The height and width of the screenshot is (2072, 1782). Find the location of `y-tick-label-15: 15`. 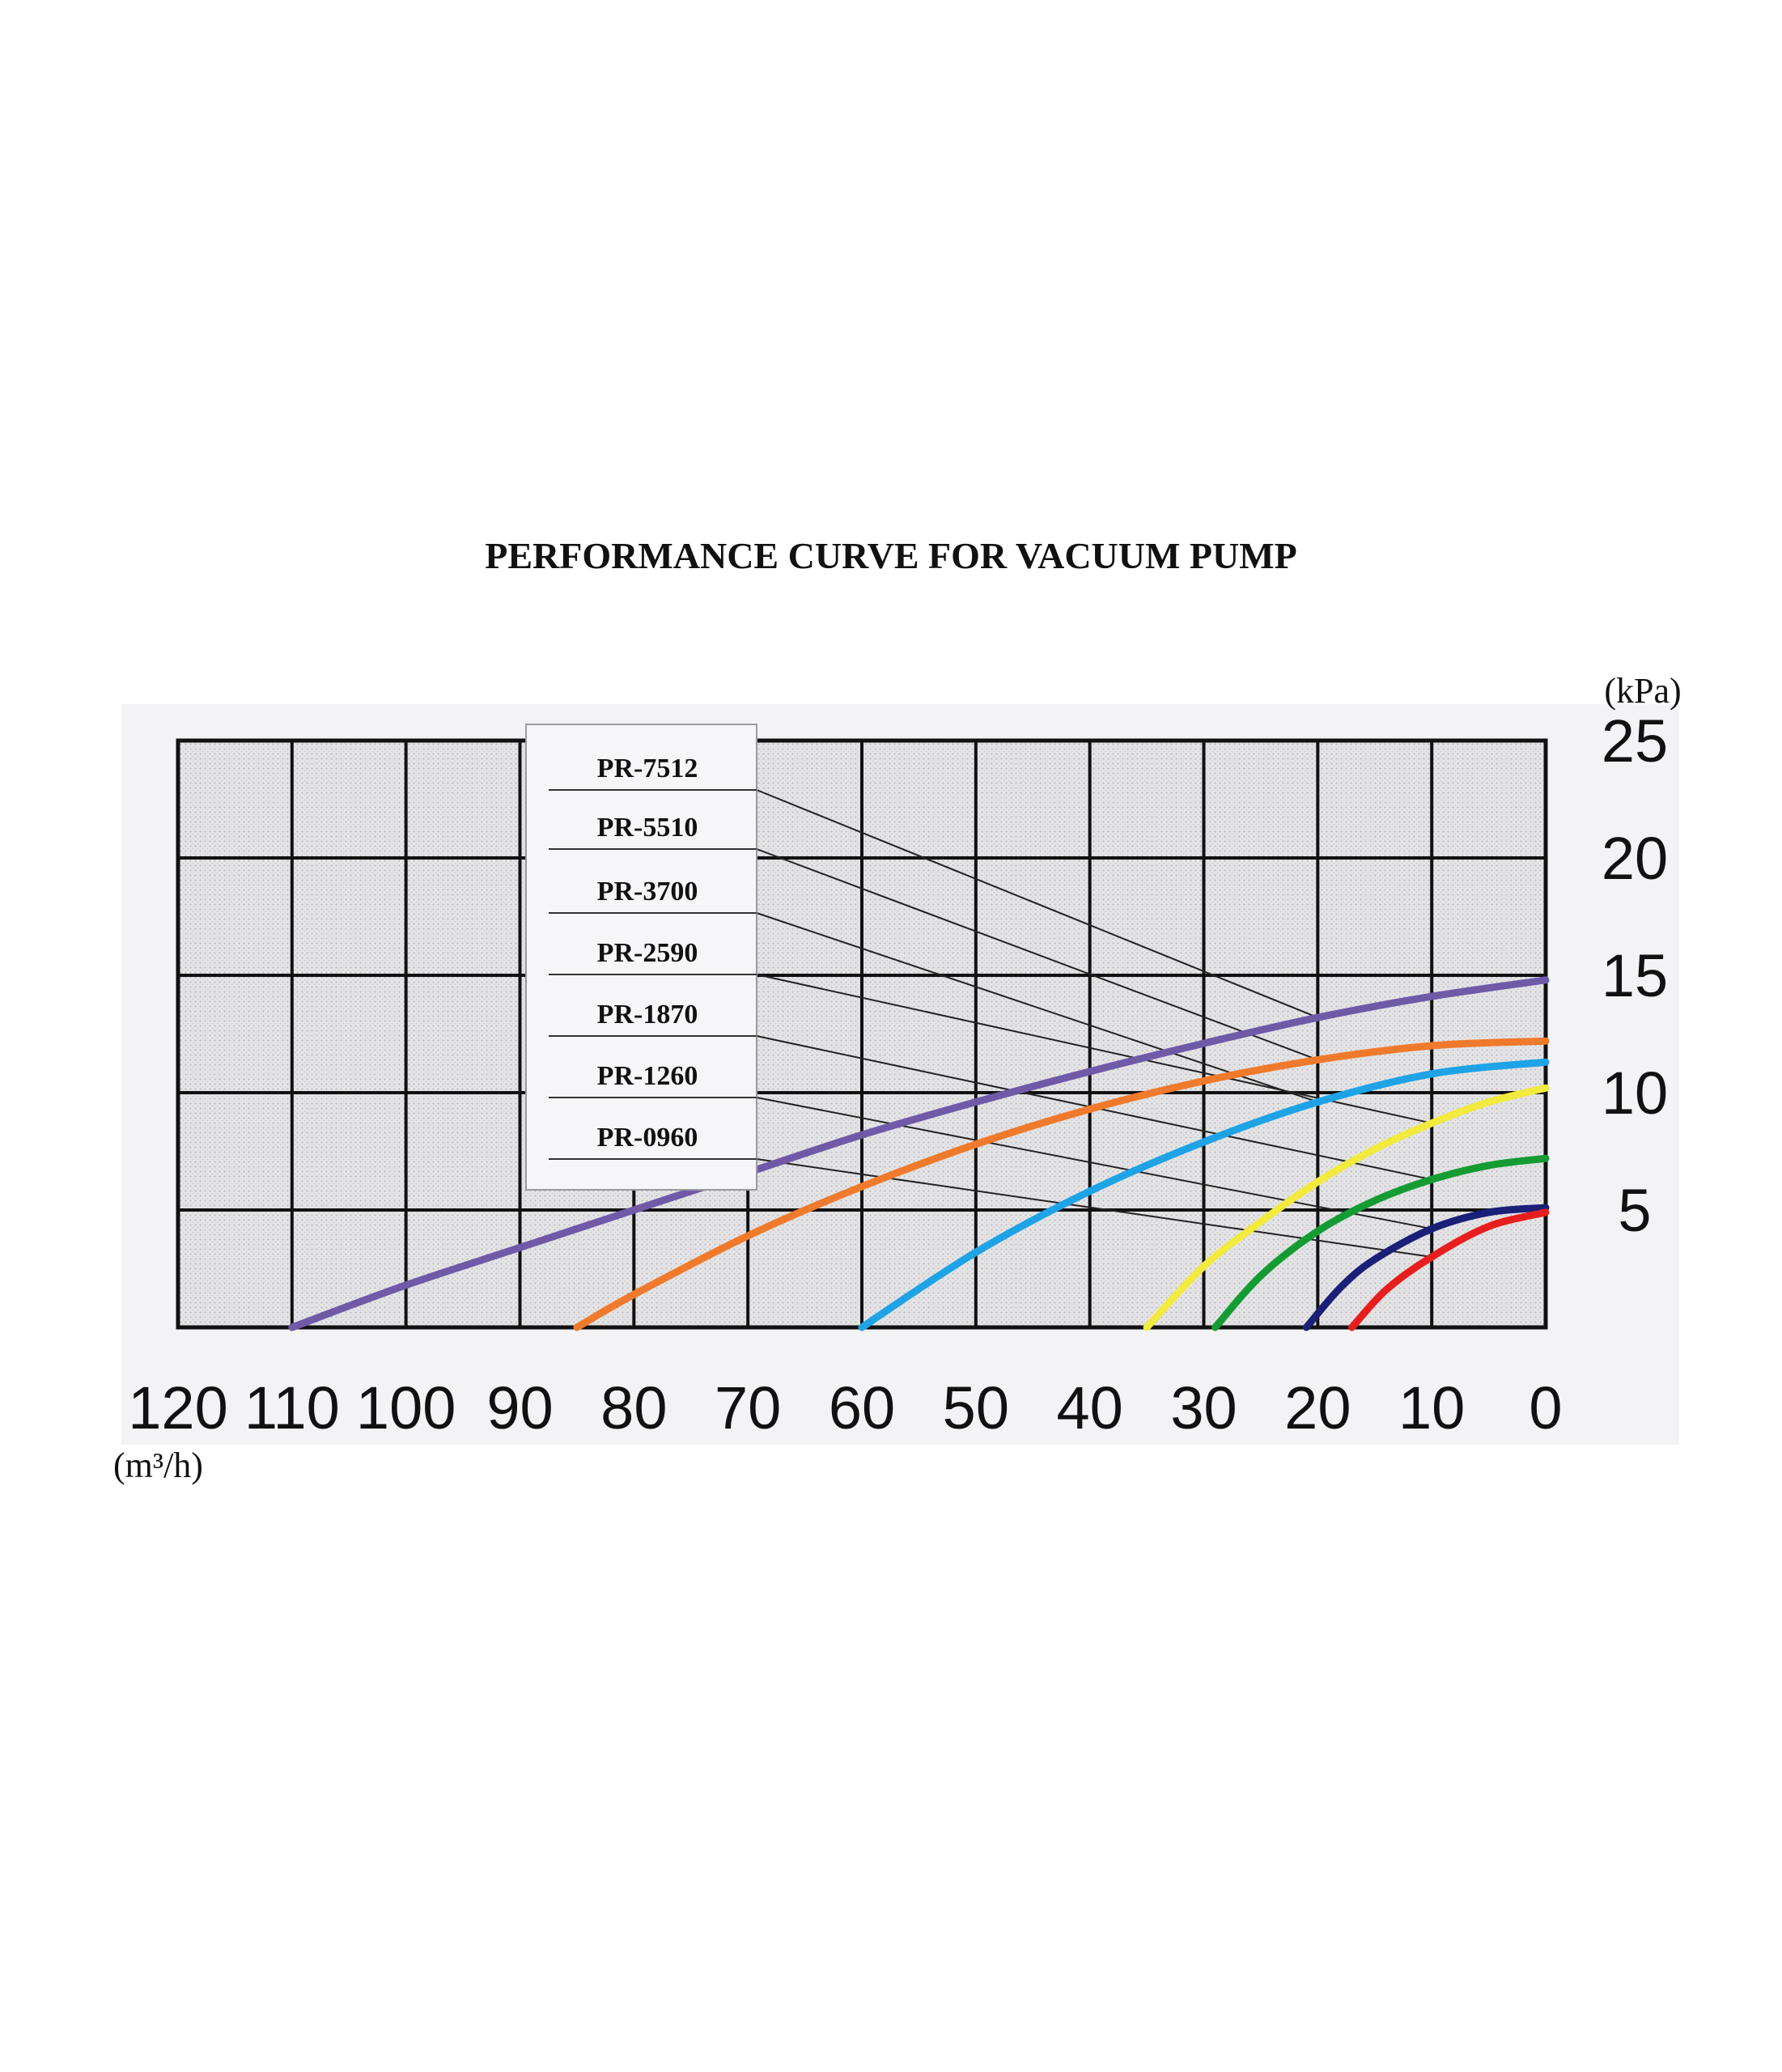

y-tick-label-15: 15 is located at coordinates (1635, 975).